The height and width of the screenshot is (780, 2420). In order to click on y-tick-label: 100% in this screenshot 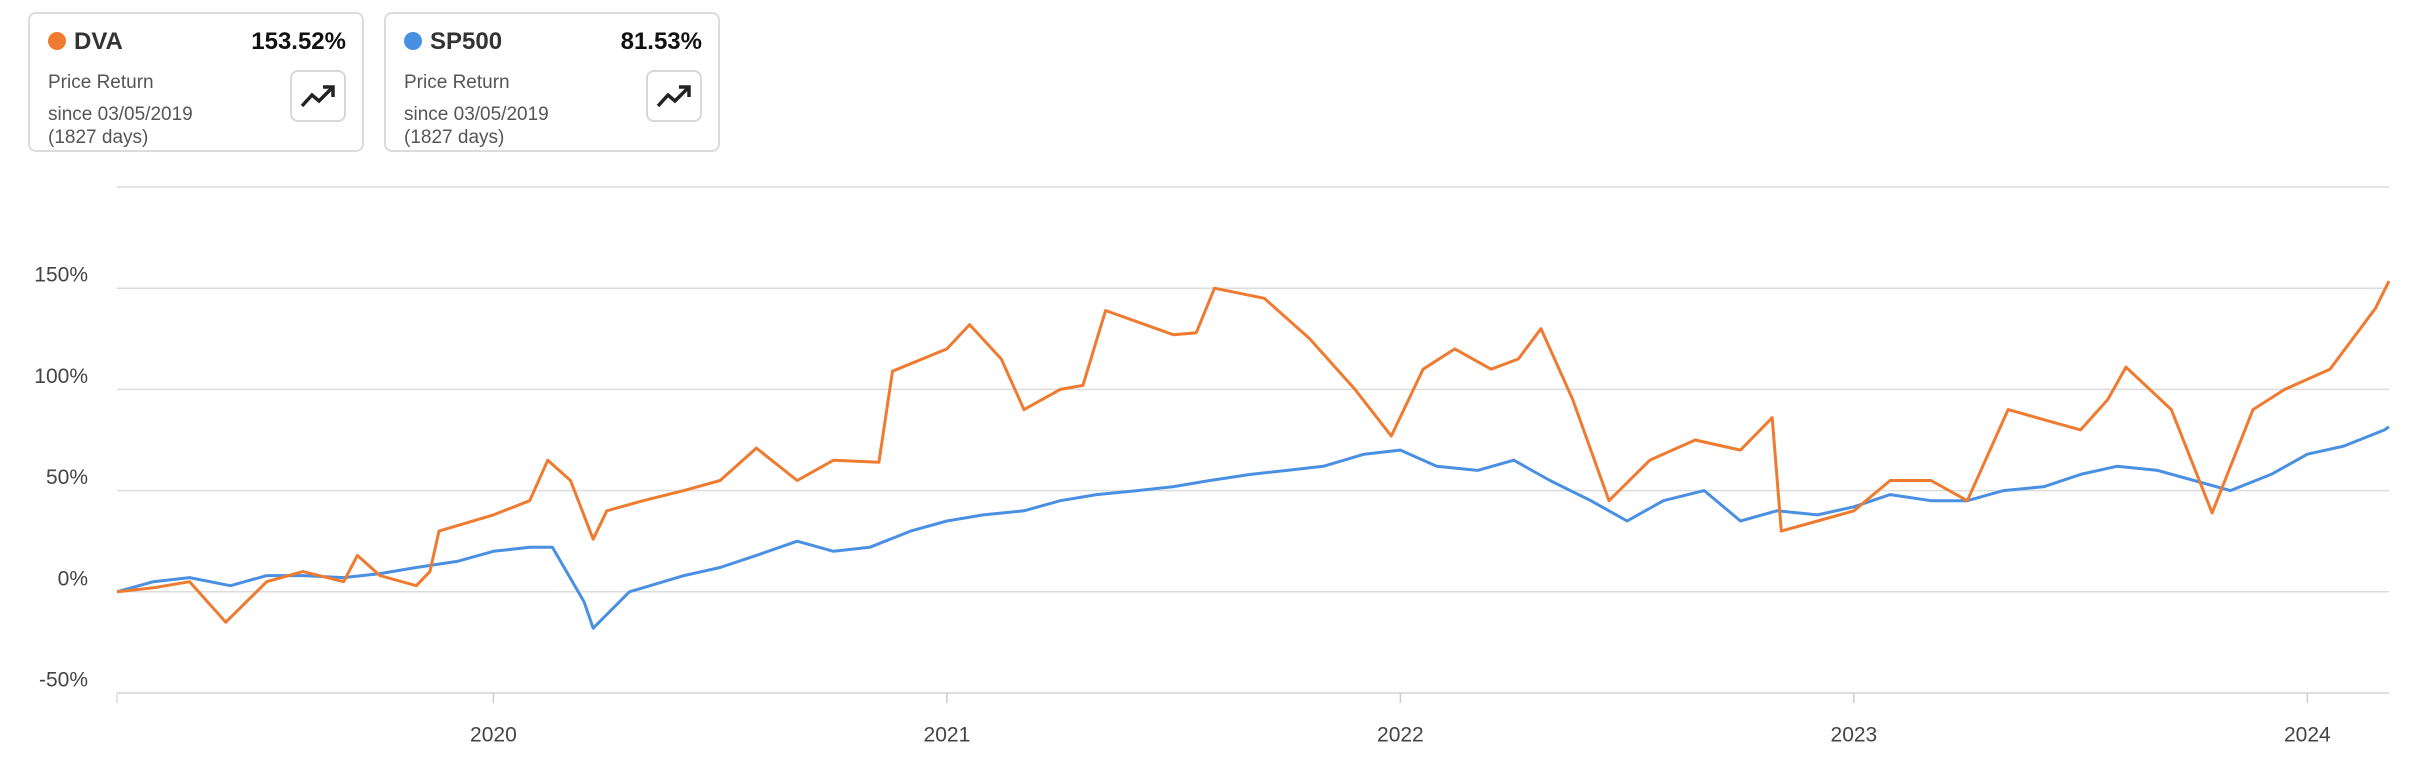, I will do `click(61, 376)`.